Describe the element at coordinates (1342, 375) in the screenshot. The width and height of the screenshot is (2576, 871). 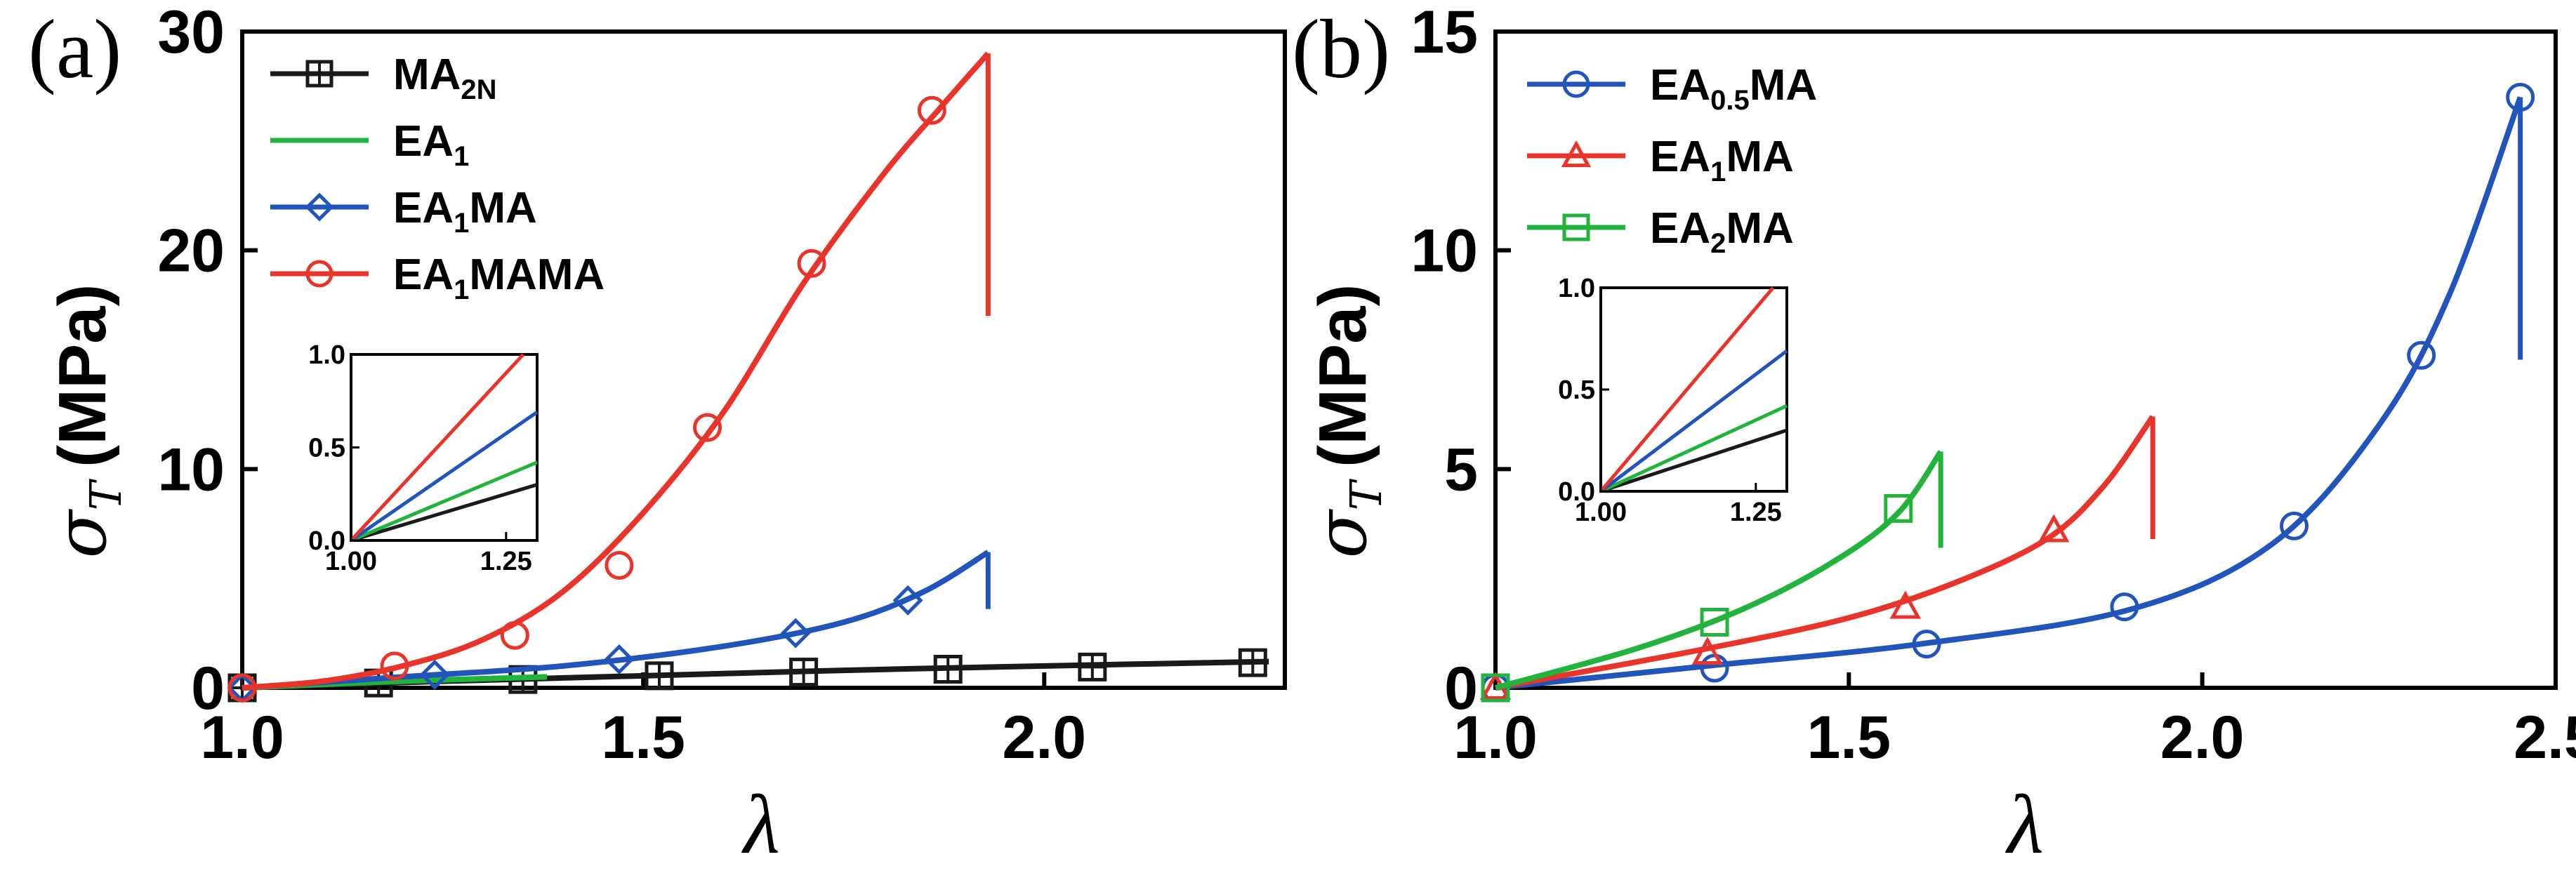
I see `panel-b-ylabel-text: (MPa)` at that location.